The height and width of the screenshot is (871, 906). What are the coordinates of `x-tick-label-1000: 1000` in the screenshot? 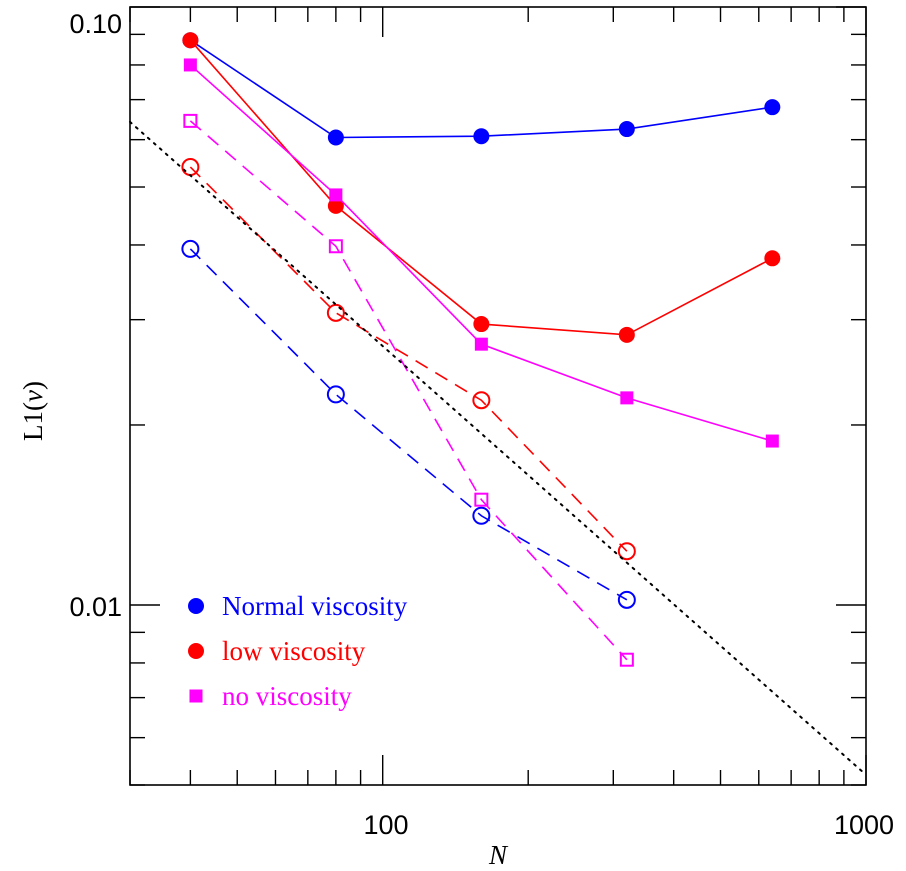 It's located at (864, 825).